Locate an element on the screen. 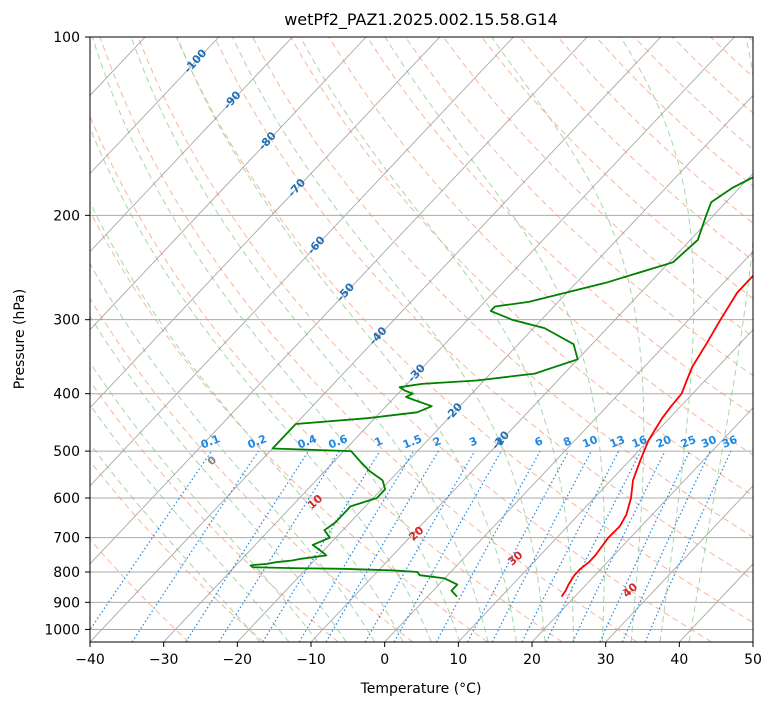  mixing-ratio-label: 0.1 is located at coordinates (210, 441).